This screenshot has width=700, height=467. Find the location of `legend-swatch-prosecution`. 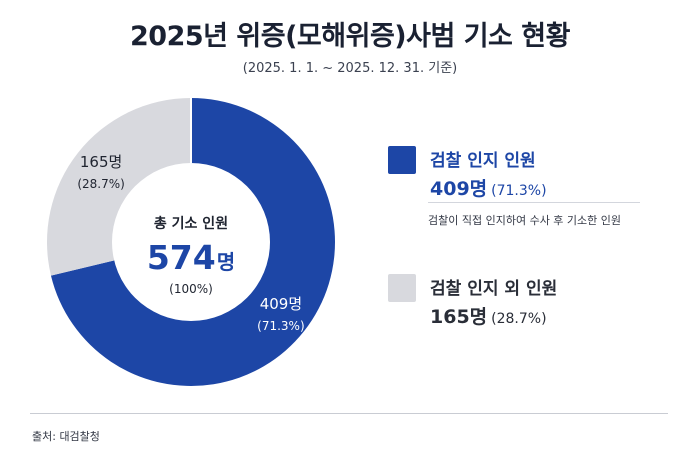

legend-swatch-prosecution is located at coordinates (402, 160).